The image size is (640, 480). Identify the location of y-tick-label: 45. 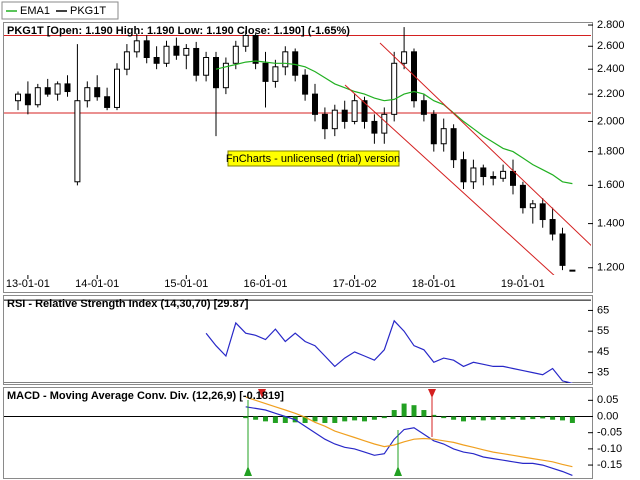
(603, 352).